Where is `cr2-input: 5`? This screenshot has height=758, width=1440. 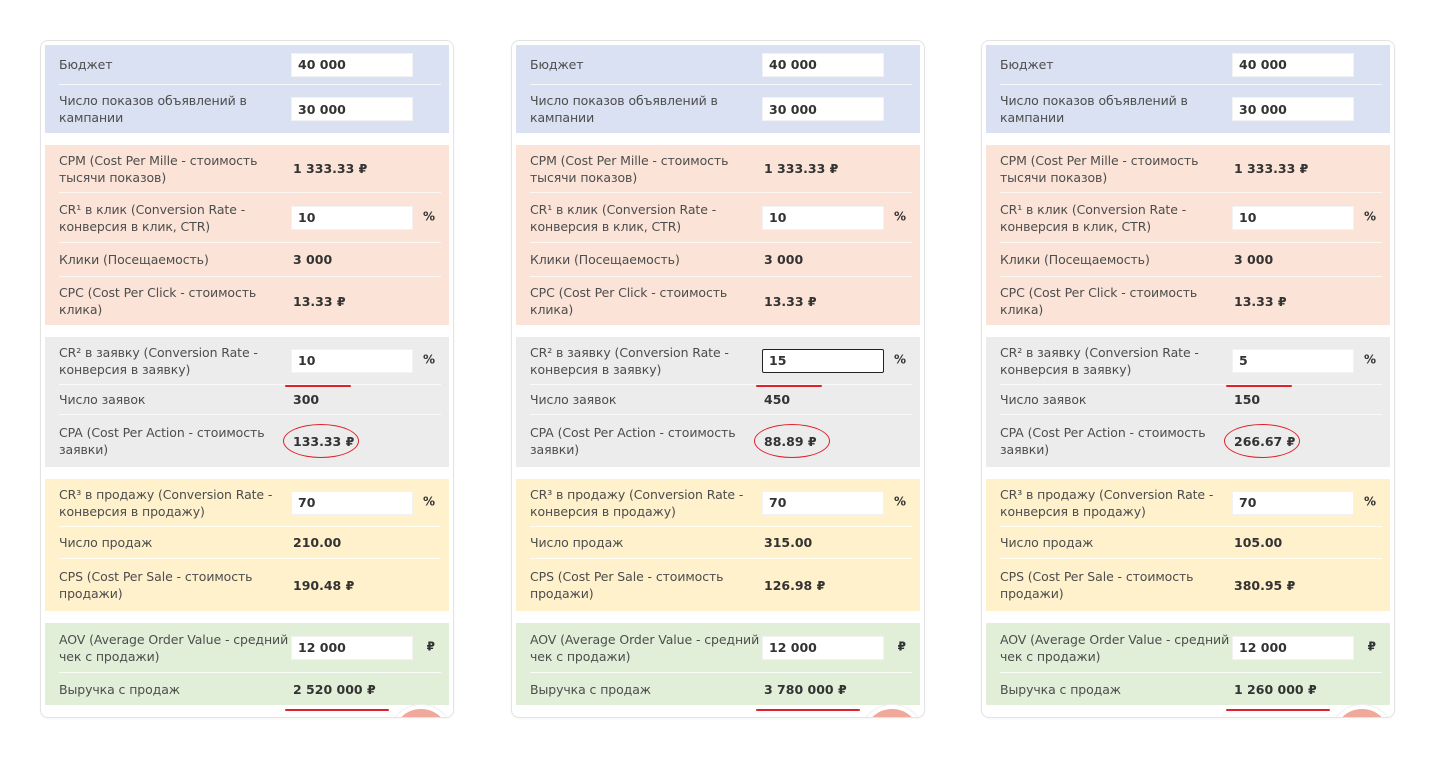
cr2-input: 5 is located at coordinates (1293, 360).